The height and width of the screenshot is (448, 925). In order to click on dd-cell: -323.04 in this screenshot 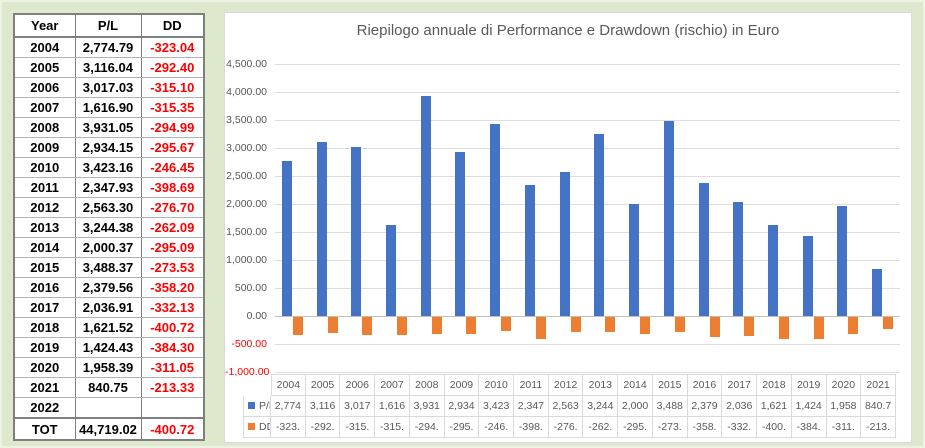, I will do `click(172, 47)`.